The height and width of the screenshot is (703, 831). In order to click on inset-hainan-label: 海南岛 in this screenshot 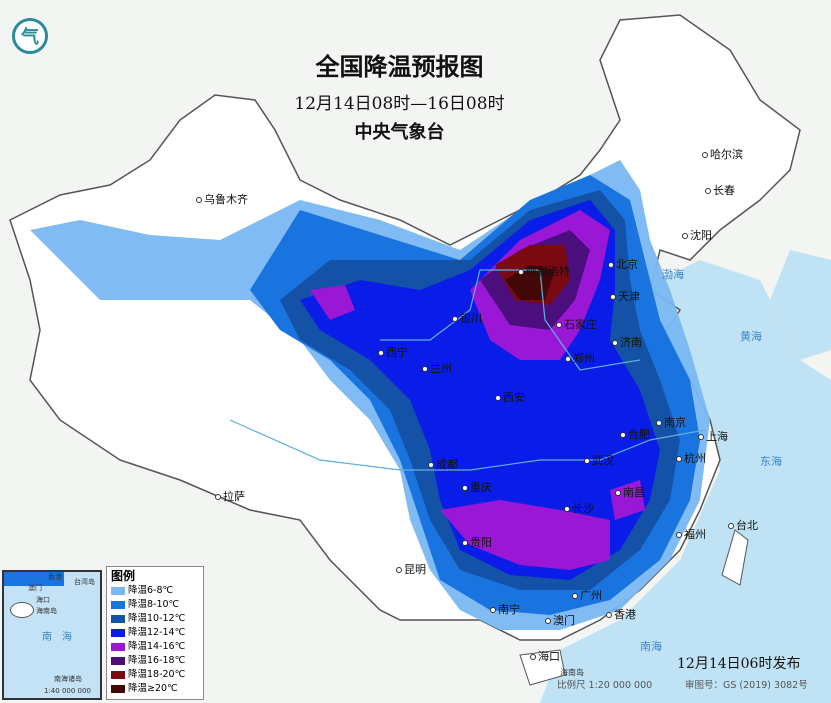, I will do `click(46, 611)`.